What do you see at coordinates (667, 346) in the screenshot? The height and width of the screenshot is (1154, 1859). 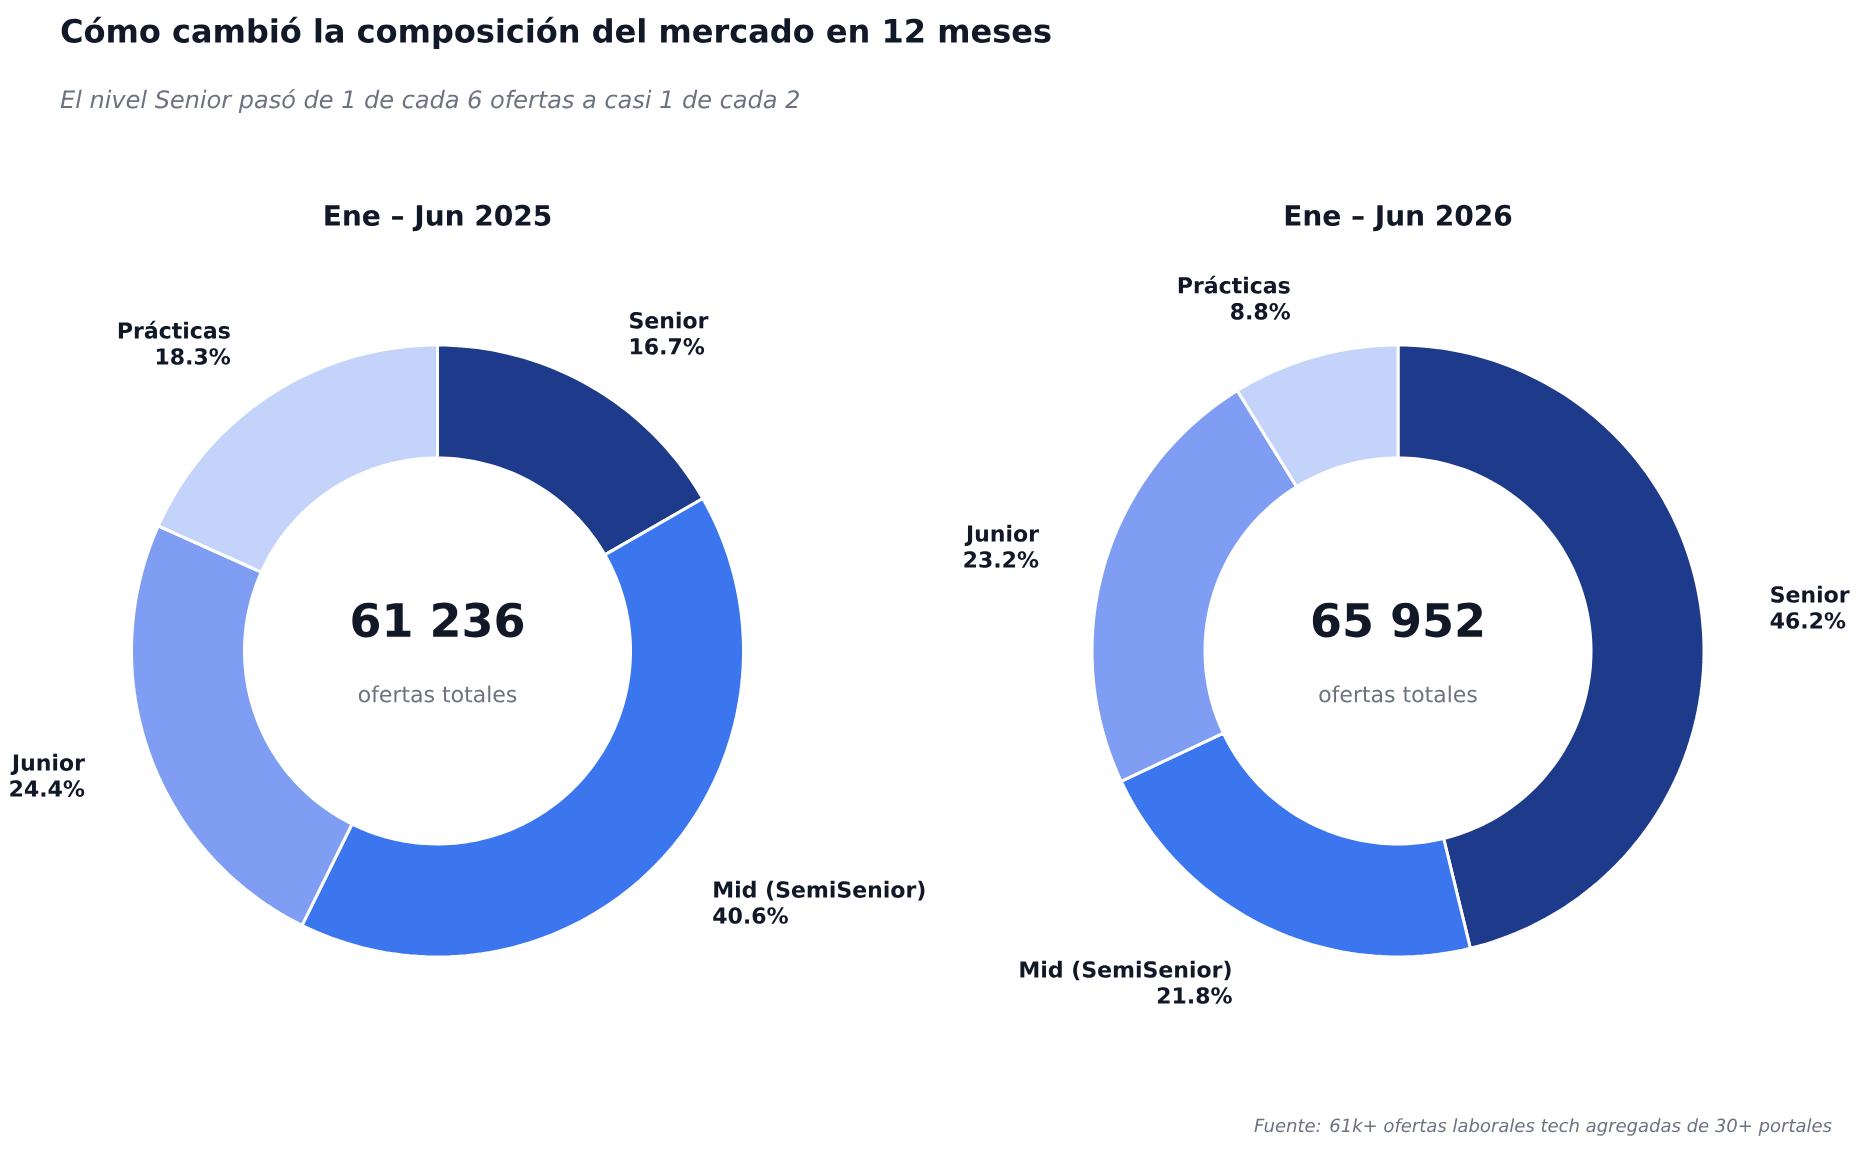 I see `data-label: 16.7%` at bounding box center [667, 346].